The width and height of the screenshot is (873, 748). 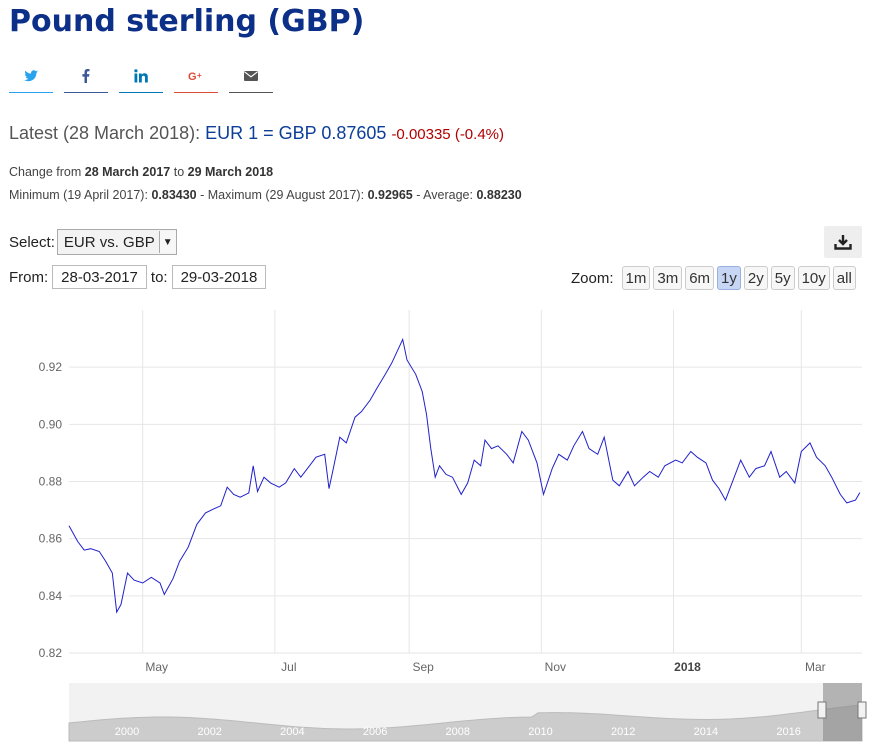 I want to click on min-value: 0.83430, so click(x=174, y=195).